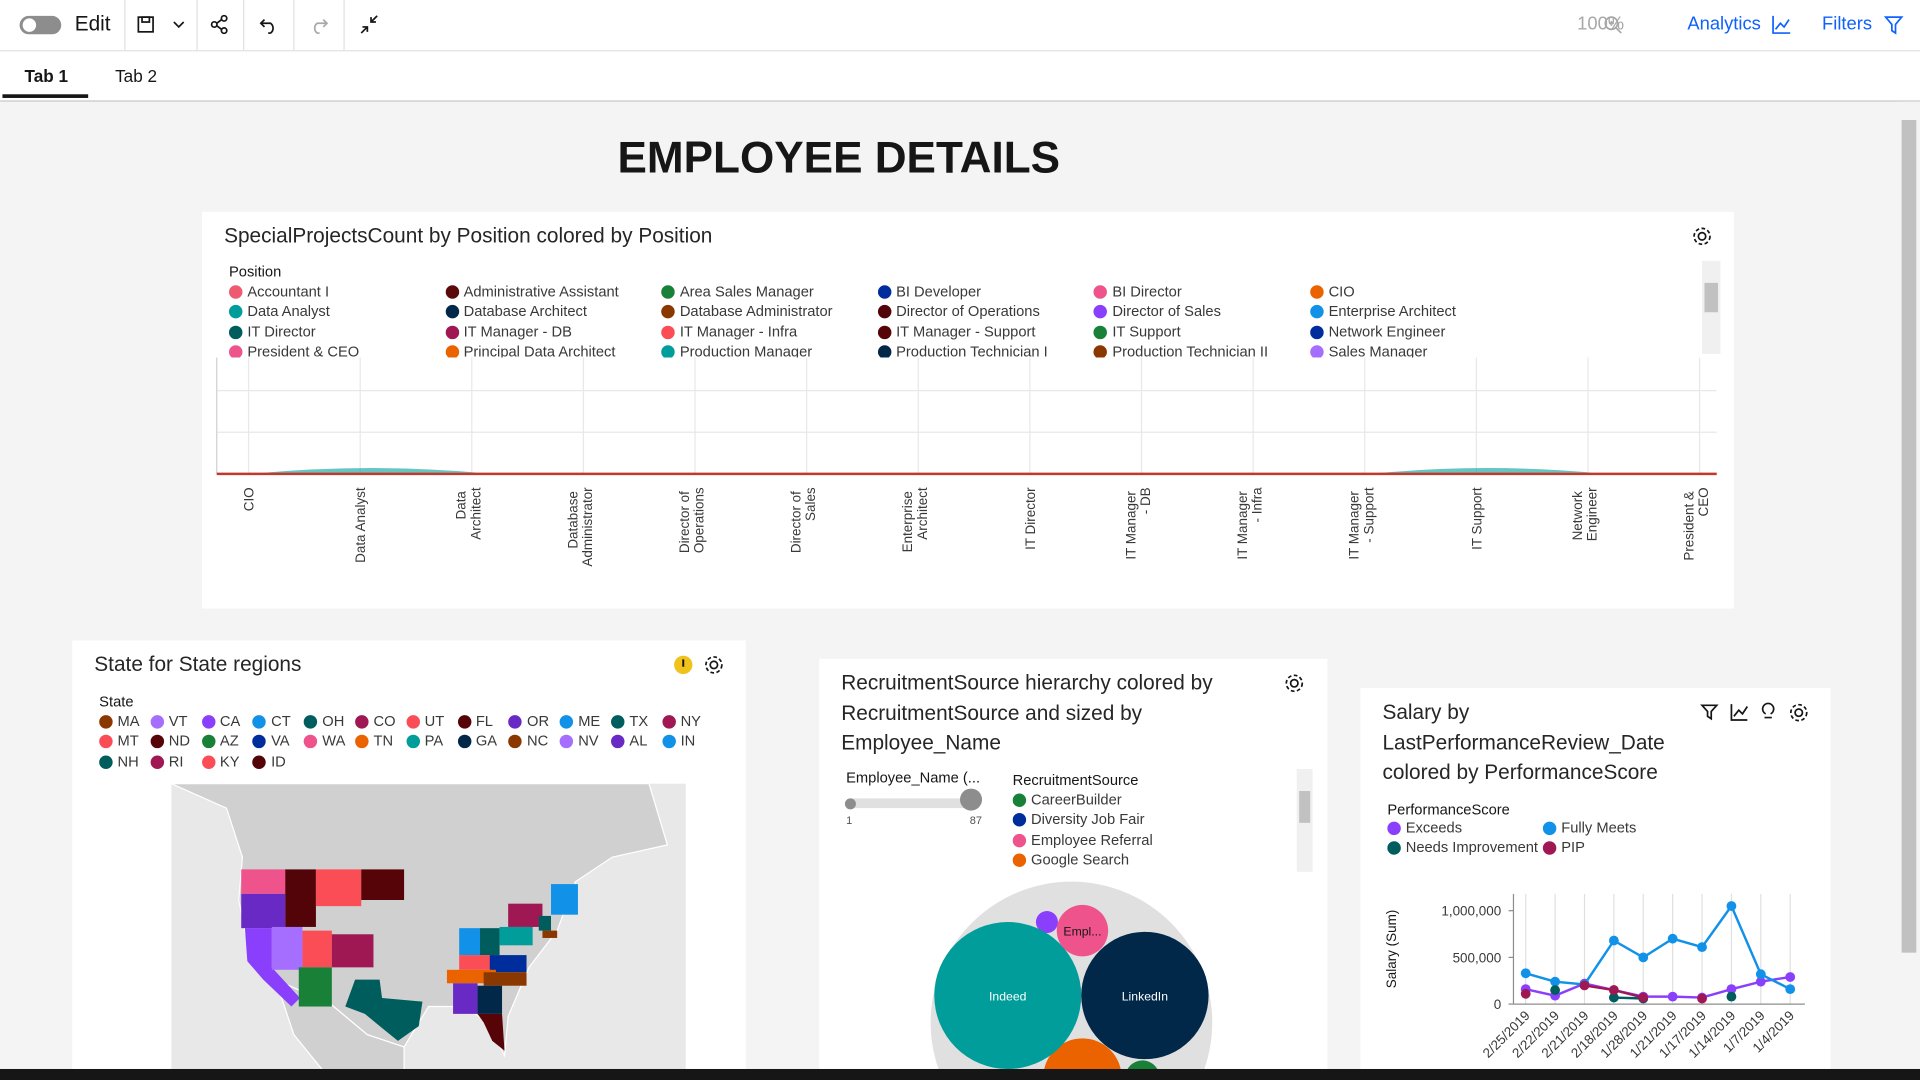  What do you see at coordinates (960, 76) in the screenshot?
I see `tab-bar: Tab 1 Tab 2` at bounding box center [960, 76].